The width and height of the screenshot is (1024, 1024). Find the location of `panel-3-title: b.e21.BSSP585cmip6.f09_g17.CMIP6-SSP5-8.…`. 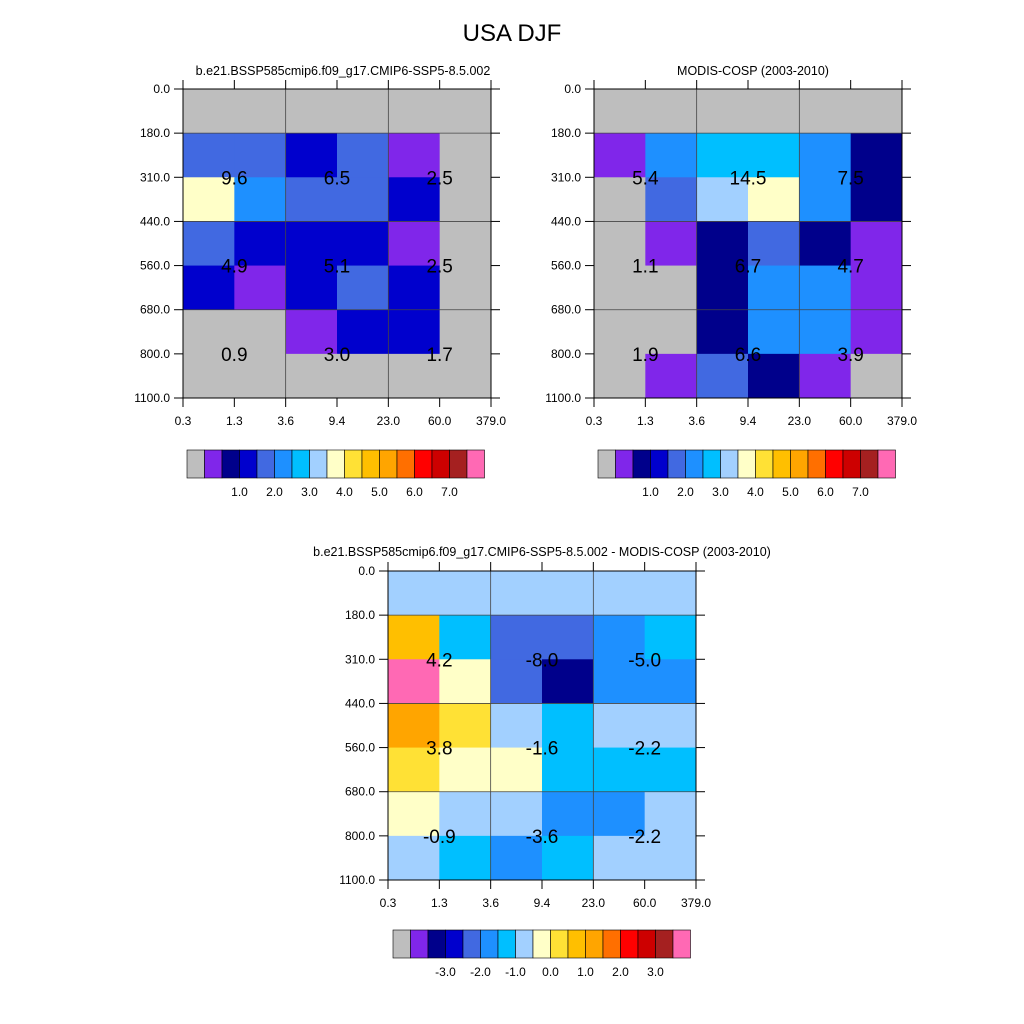

panel-3-title: b.e21.BSSP585cmip6.f09_g17.CMIP6-SSP5-8.… is located at coordinates (542, 552).